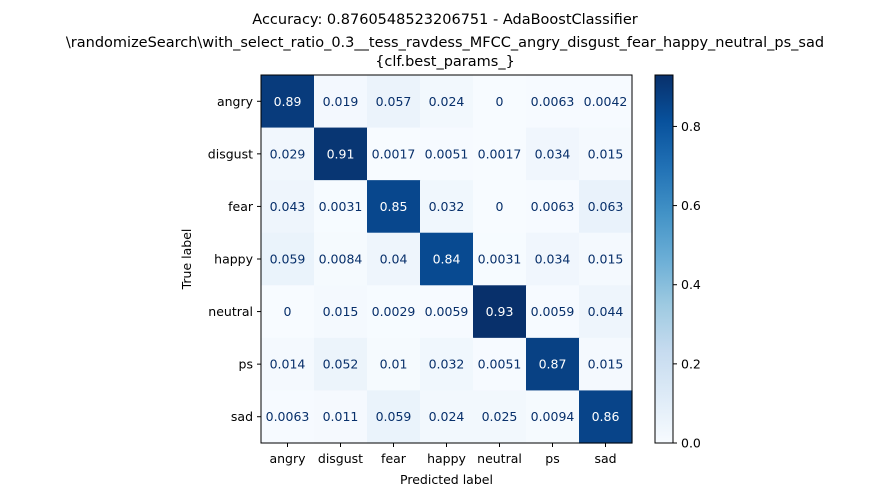  What do you see at coordinates (605, 458) in the screenshot?
I see `x-tick-label: sad` at bounding box center [605, 458].